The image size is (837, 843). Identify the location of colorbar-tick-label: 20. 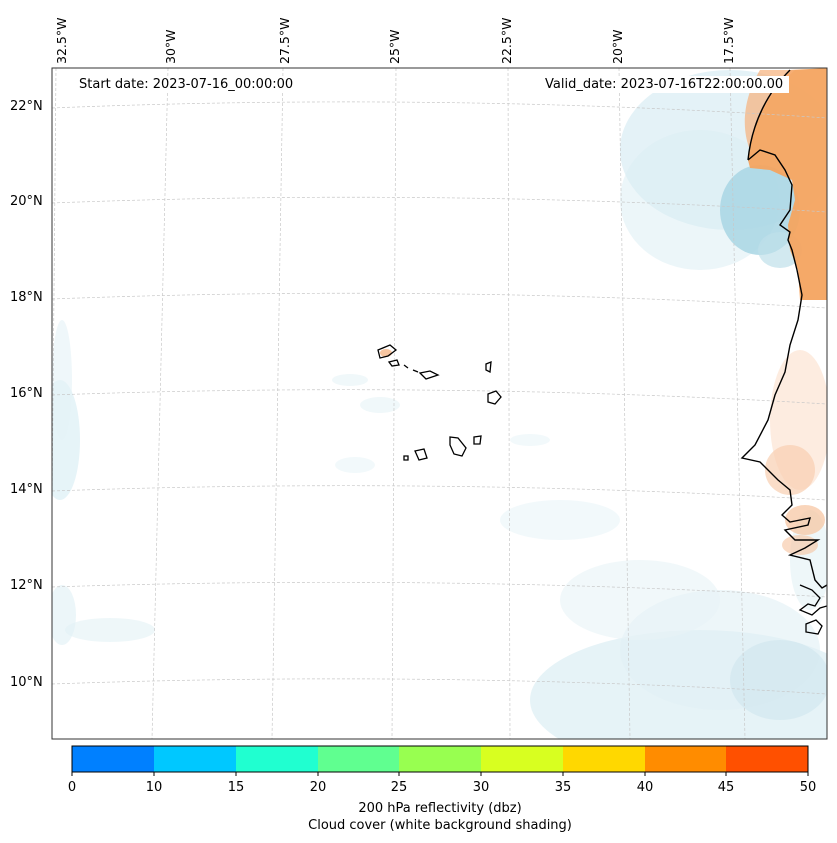
(318, 787).